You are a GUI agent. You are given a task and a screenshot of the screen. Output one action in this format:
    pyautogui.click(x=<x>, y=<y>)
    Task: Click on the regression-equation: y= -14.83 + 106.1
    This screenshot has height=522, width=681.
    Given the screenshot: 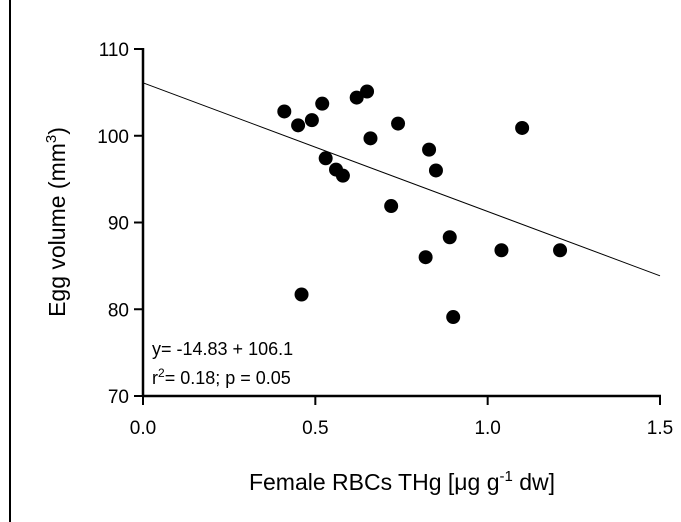 What is the action you would take?
    pyautogui.click(x=222, y=349)
    